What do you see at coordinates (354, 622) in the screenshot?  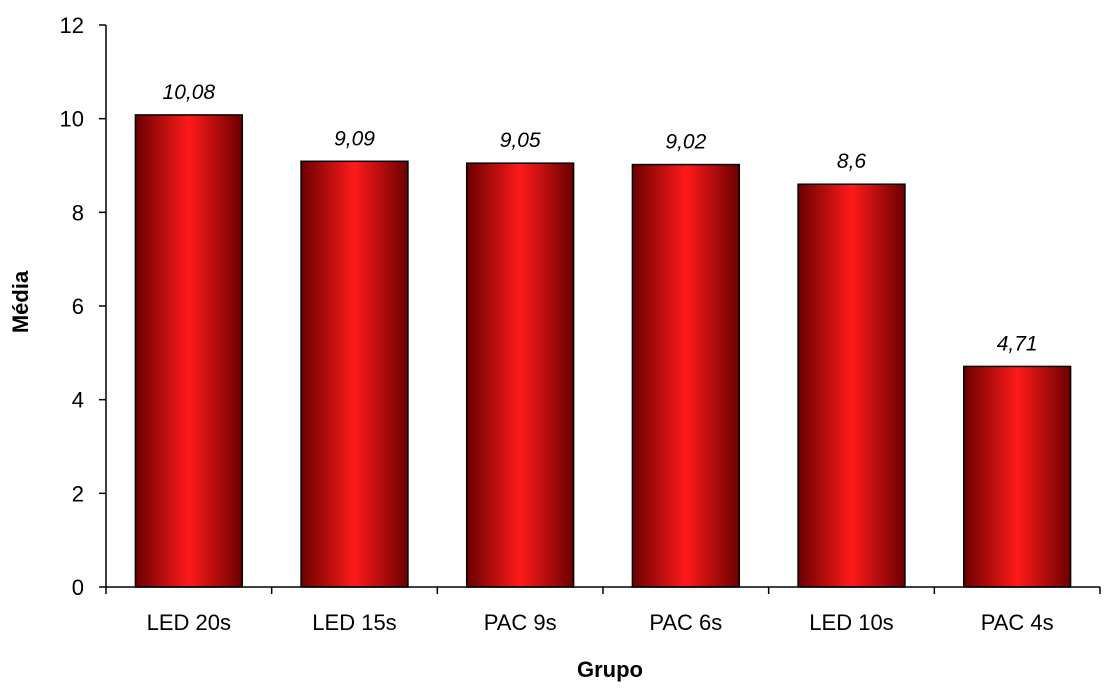 I see `x-category-label: LED 15s` at bounding box center [354, 622].